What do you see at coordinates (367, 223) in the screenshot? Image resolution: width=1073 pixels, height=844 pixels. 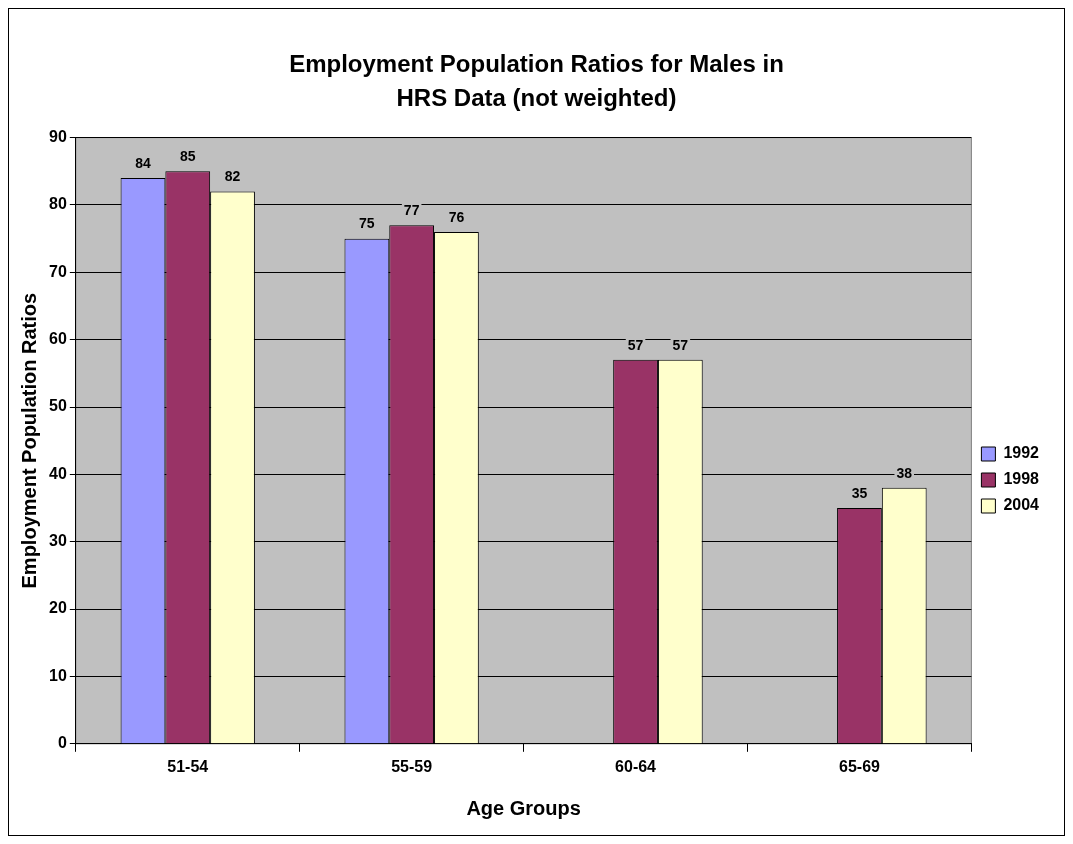 I see `data-label: 75` at bounding box center [367, 223].